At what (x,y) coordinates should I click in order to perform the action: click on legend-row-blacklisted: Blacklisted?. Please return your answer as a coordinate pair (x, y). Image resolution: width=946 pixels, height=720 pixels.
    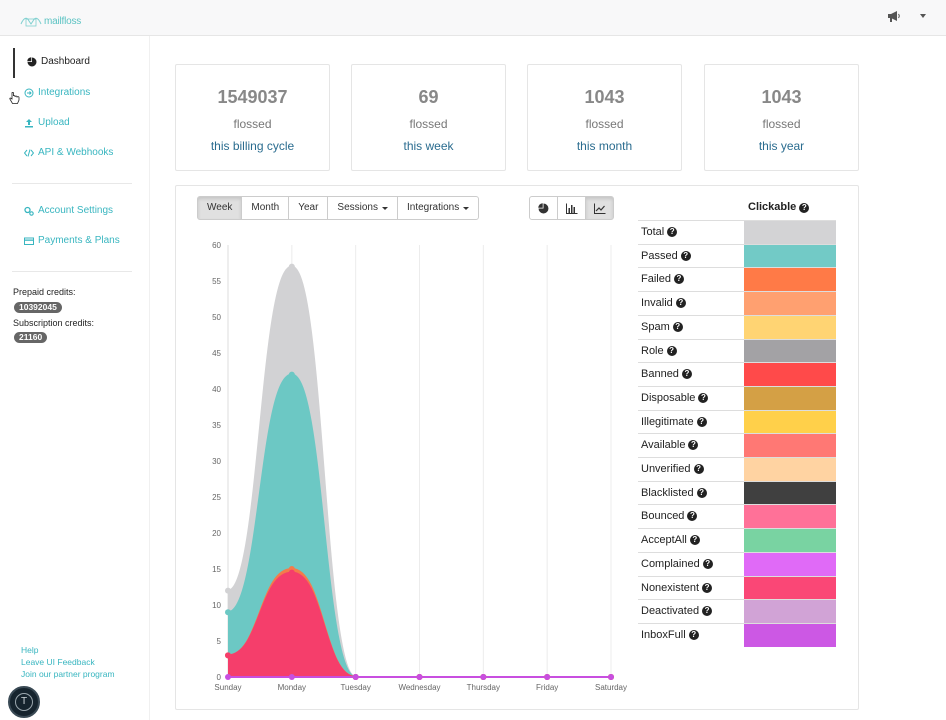
    Looking at the image, I should click on (737, 492).